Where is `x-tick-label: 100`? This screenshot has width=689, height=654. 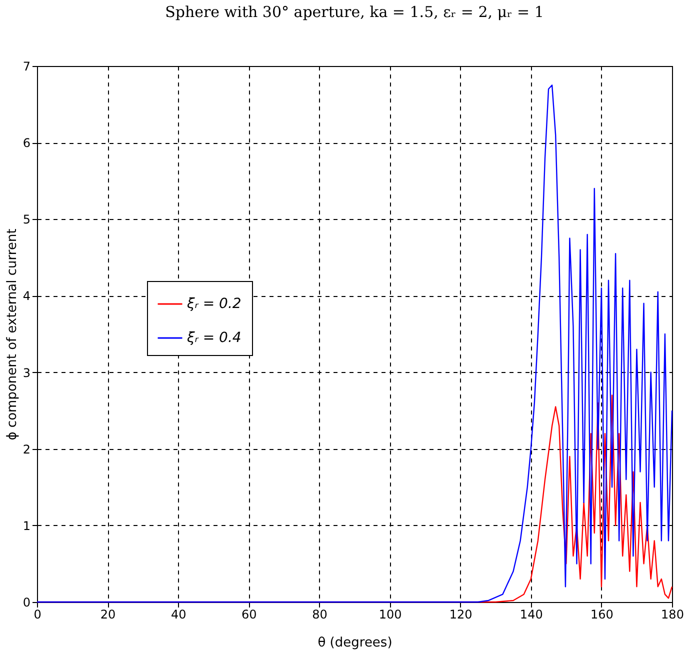 x-tick-label: 100 is located at coordinates (390, 615).